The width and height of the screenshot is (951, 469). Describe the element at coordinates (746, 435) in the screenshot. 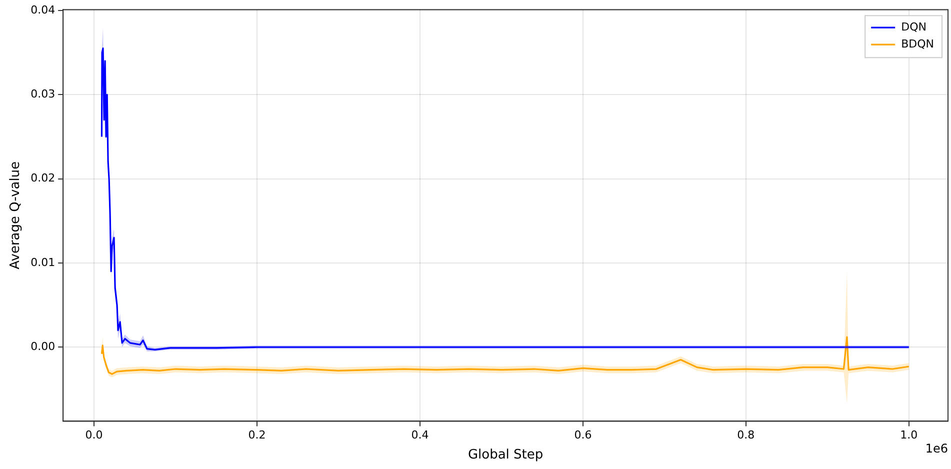

I see `x-tick-label: 0.8` at that location.